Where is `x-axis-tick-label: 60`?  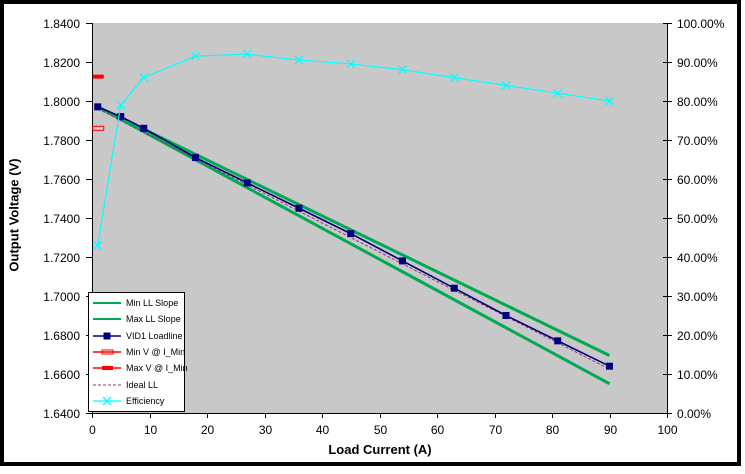 x-axis-tick-label: 60 is located at coordinates (437, 430).